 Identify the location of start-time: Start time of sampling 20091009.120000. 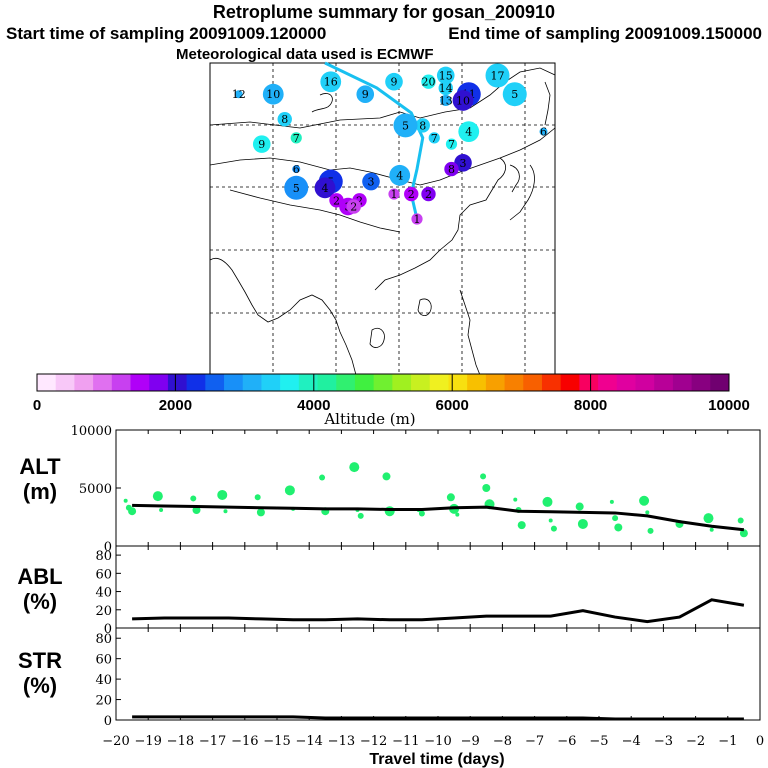
(166, 33).